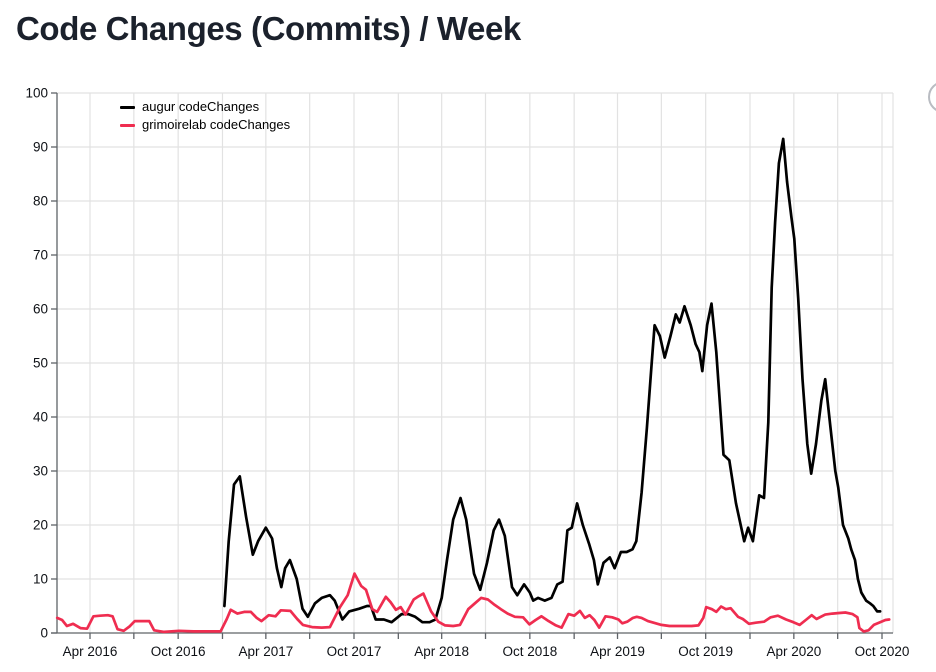 Image resolution: width=936 pixels, height=672 pixels. I want to click on y-tick-label: 60, so click(40, 309).